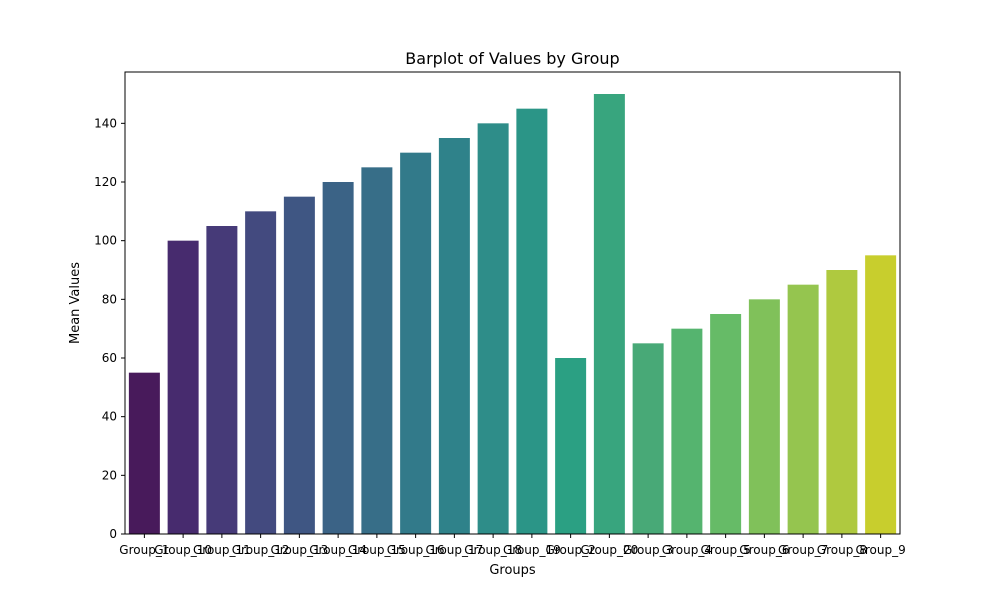  I want to click on y-tick-label: 140, so click(105, 123).